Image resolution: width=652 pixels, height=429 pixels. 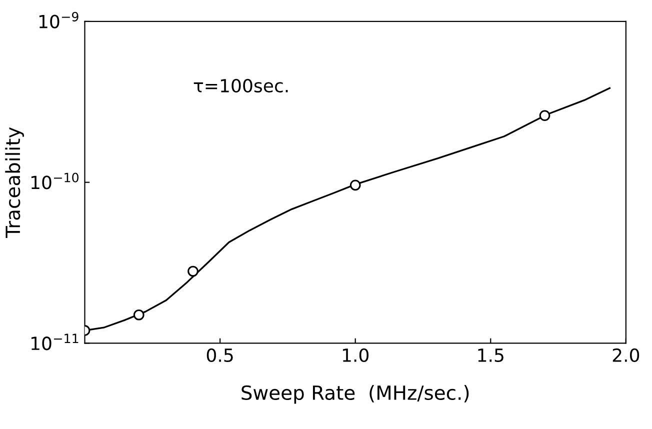 I want to click on x-tick-label: 0.5, so click(x=219, y=355).